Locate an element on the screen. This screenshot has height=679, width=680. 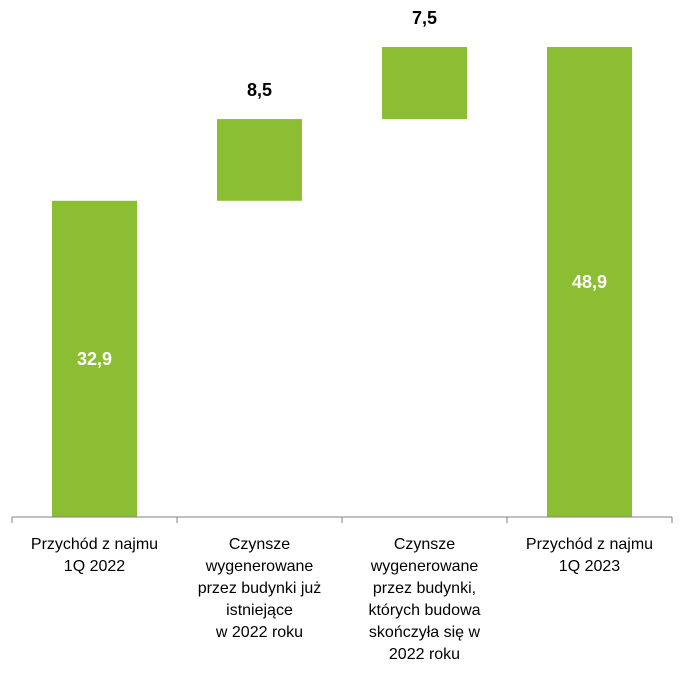
category-label-line: istniejące is located at coordinates (259, 610).